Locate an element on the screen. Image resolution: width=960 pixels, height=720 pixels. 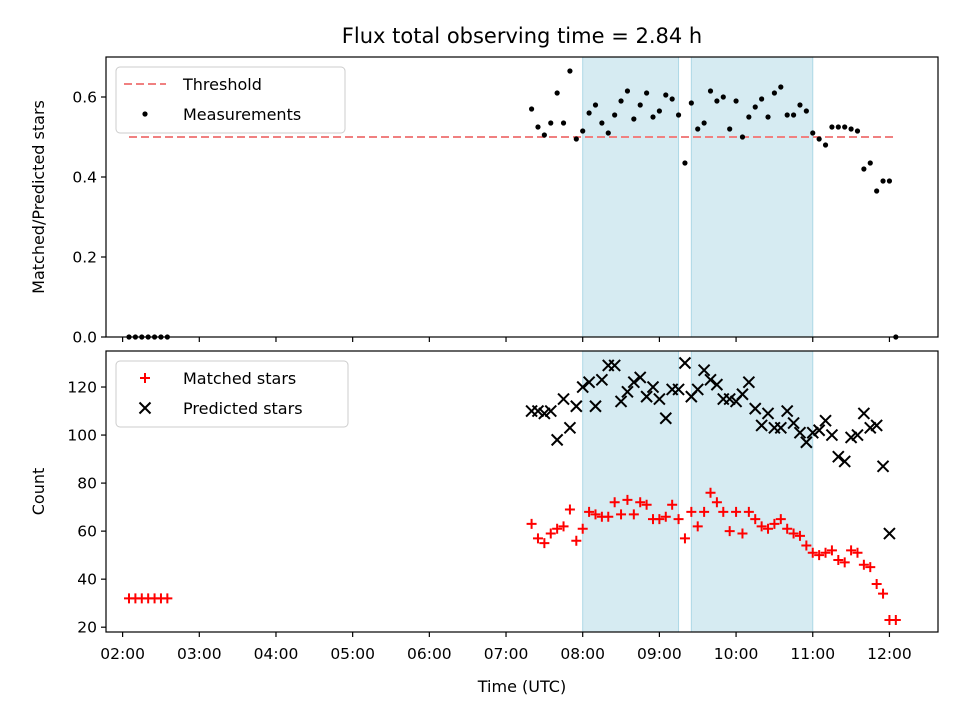
x-tick-label: 11:00 is located at coordinates (812, 654).